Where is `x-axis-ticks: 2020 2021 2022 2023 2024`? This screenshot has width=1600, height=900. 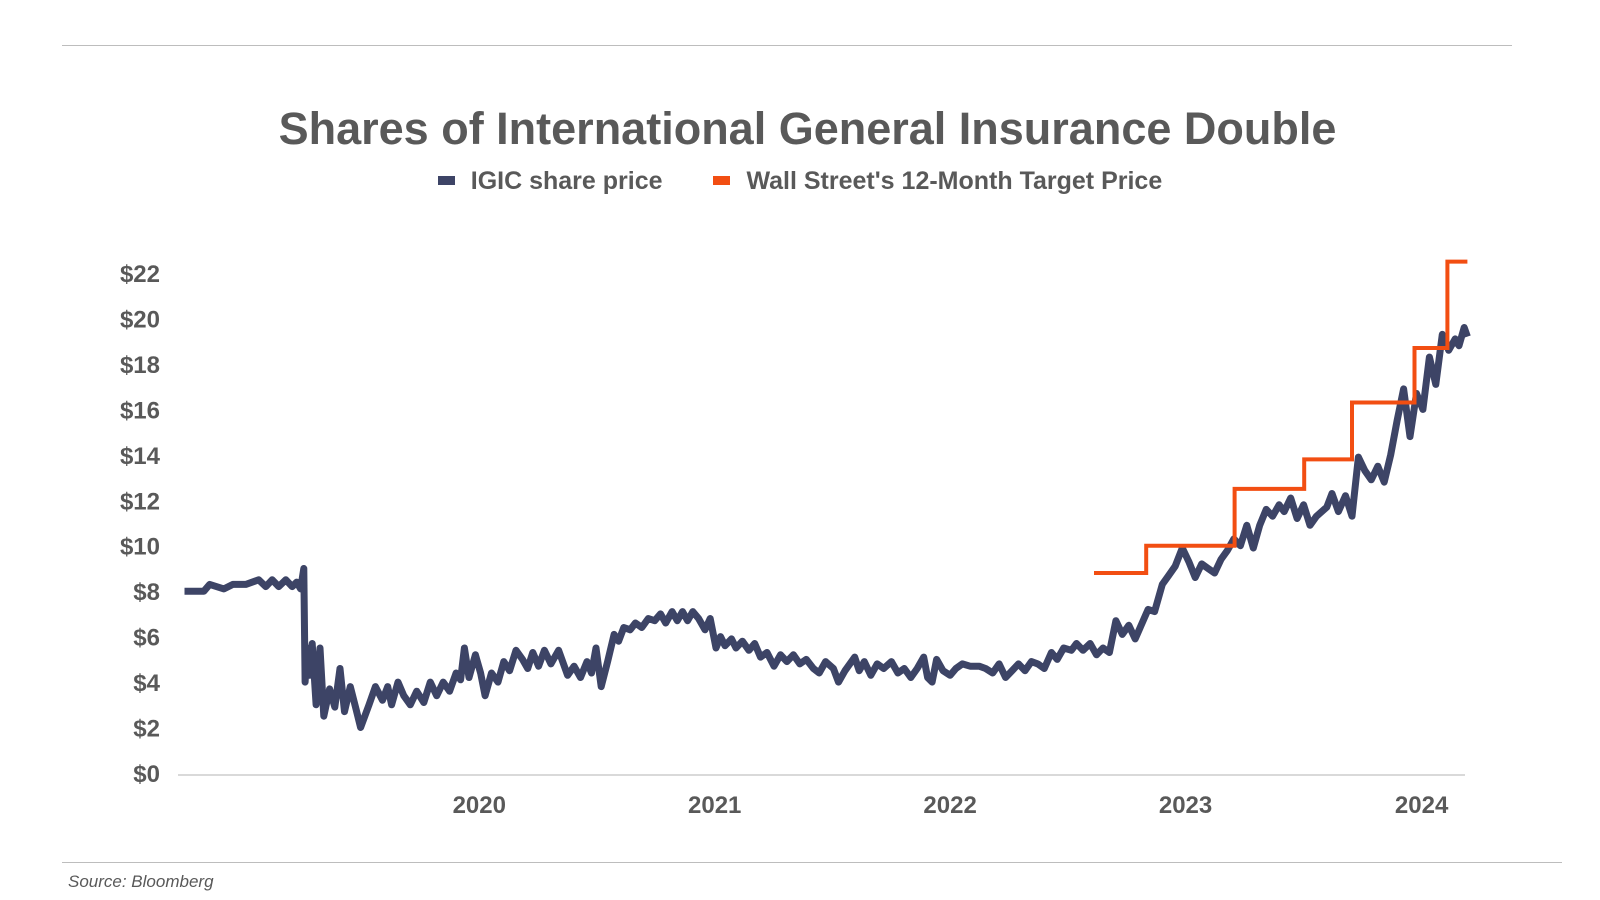 x-axis-ticks: 2020 2021 2022 2023 2024 is located at coordinates (951, 805).